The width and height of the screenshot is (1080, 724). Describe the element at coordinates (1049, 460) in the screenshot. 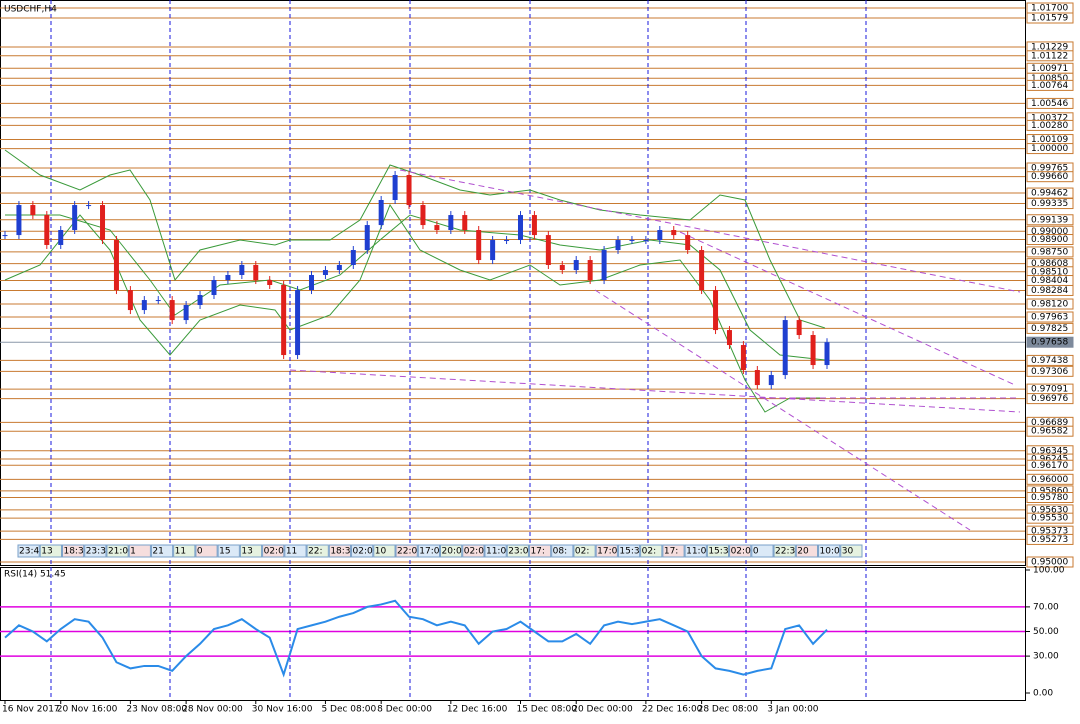

I see `y-tick-label: 0.96245` at that location.